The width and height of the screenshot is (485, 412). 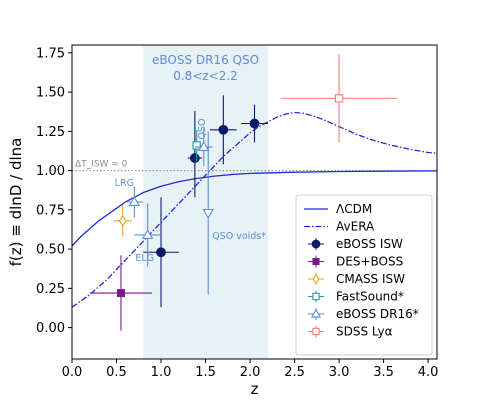 I want to click on y-tick-label: 0.50, so click(x=50, y=250).